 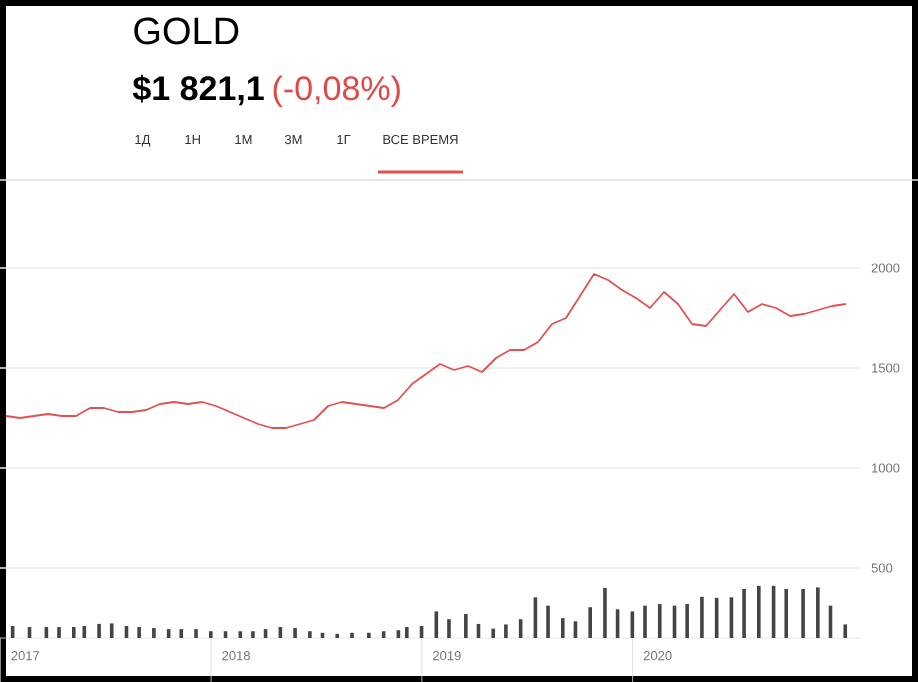 What do you see at coordinates (198, 90) in the screenshot?
I see `chart-subtitle: $1 821,1` at bounding box center [198, 90].